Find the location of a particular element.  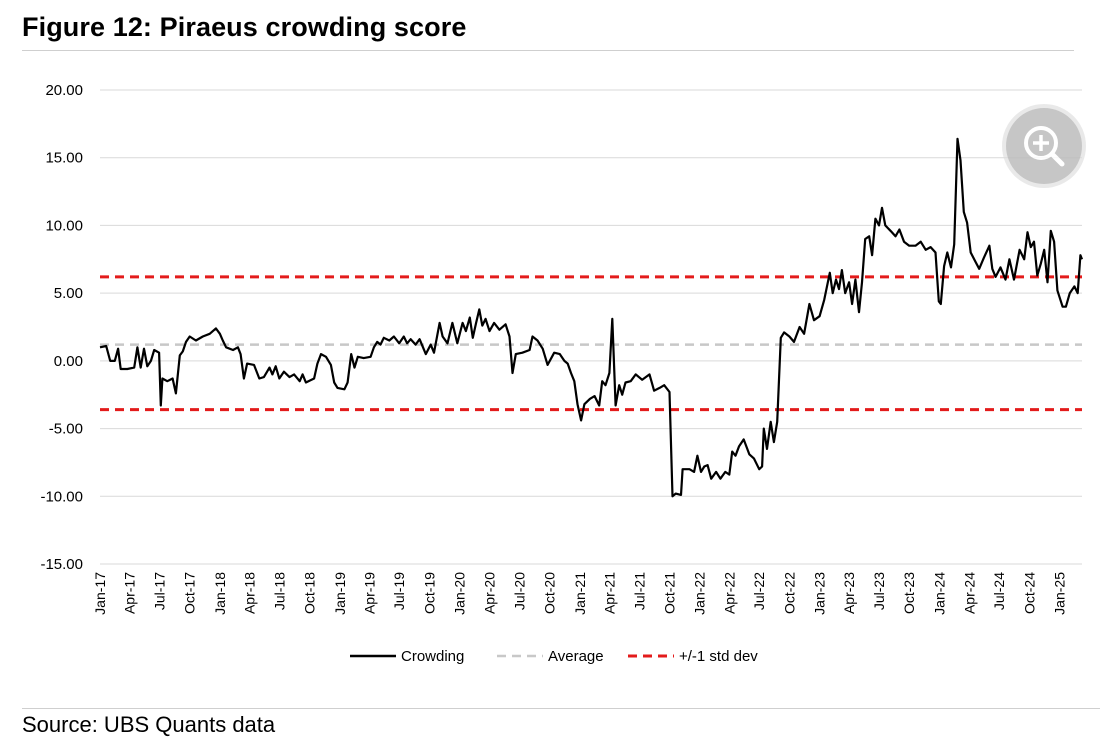

x-tick-label: Jan-24 is located at coordinates (939, 593).